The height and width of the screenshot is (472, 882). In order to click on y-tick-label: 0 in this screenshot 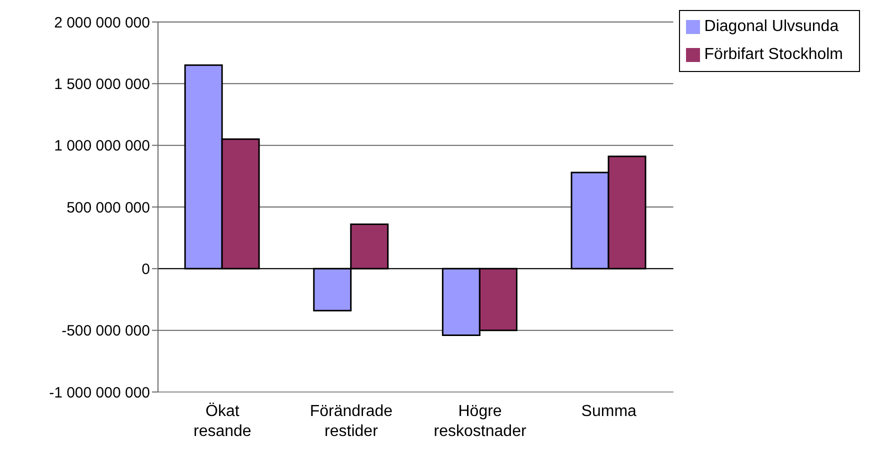, I will do `click(146, 269)`.